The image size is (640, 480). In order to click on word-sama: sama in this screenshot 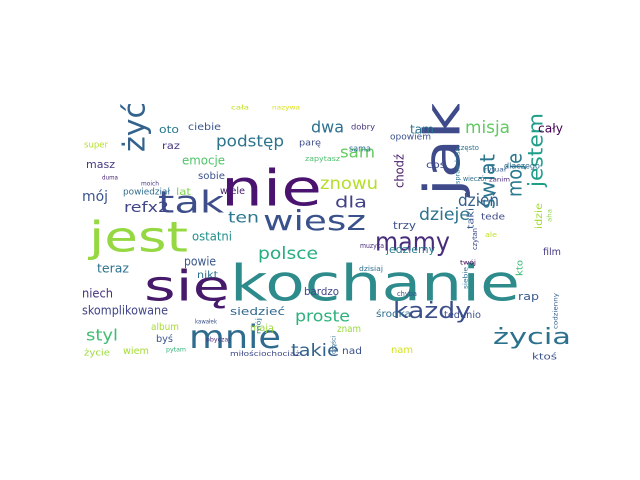, I will do `click(360, 150)`.